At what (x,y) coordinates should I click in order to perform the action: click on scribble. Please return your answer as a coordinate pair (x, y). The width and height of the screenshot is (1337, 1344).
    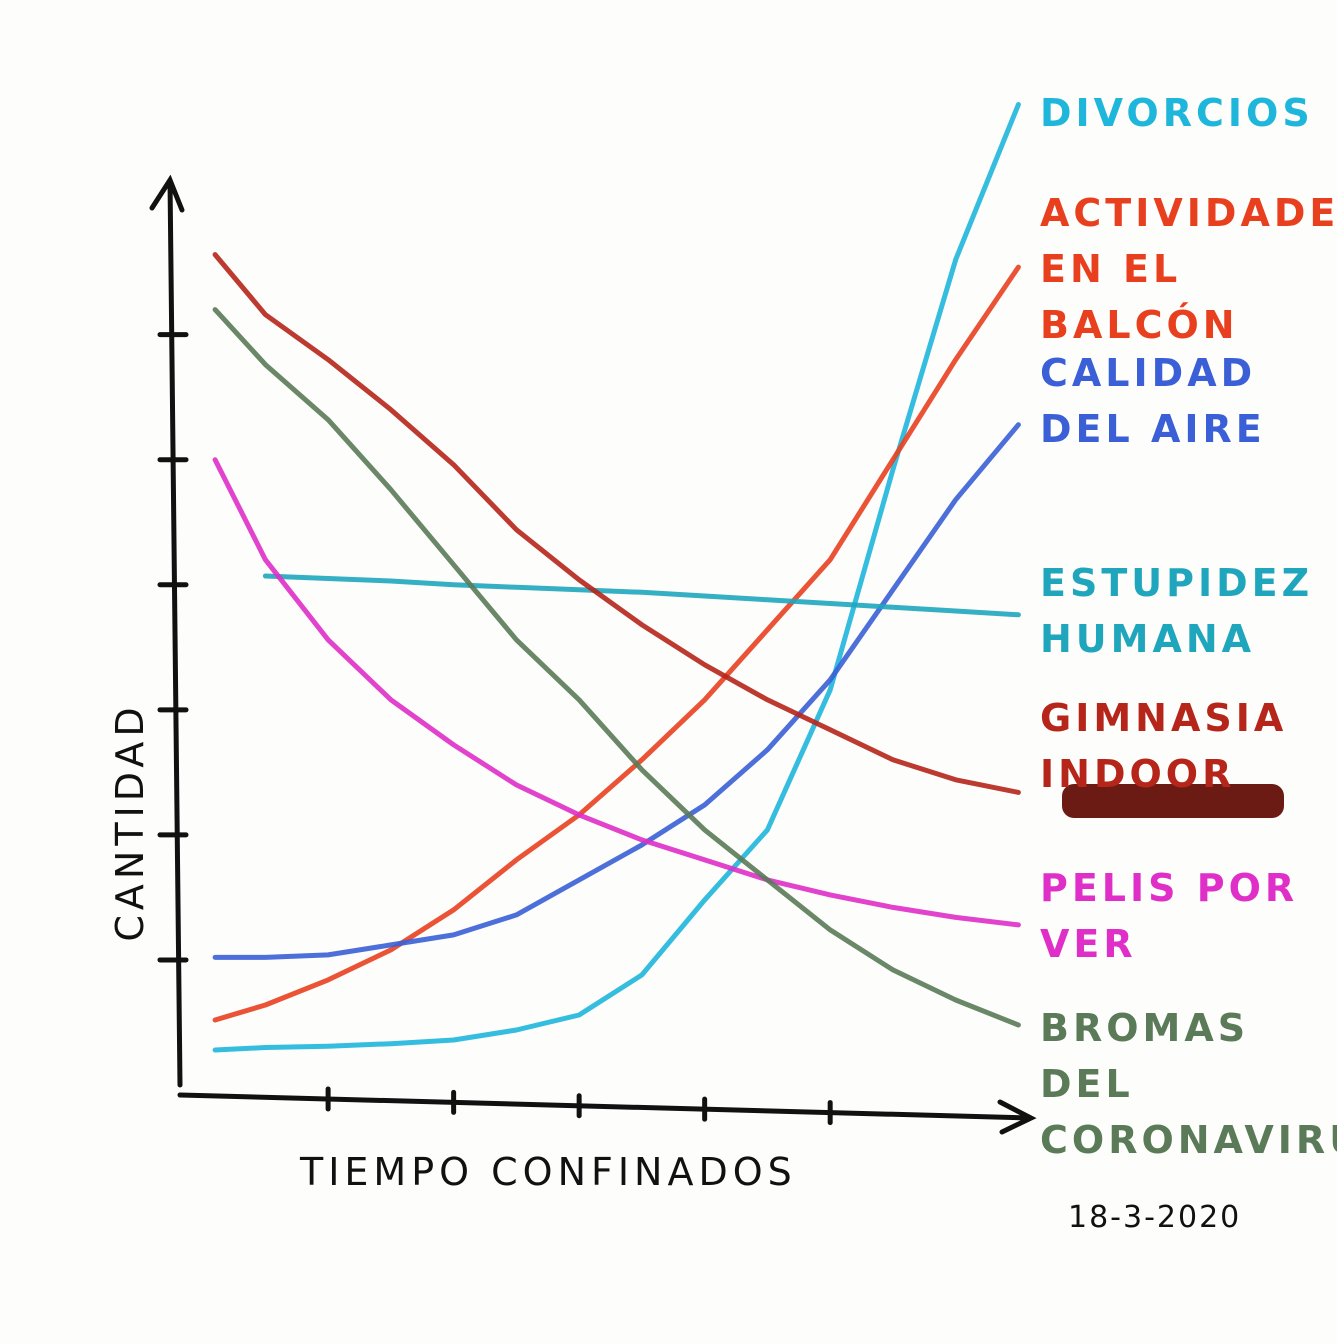
    Looking at the image, I should click on (1173, 801).